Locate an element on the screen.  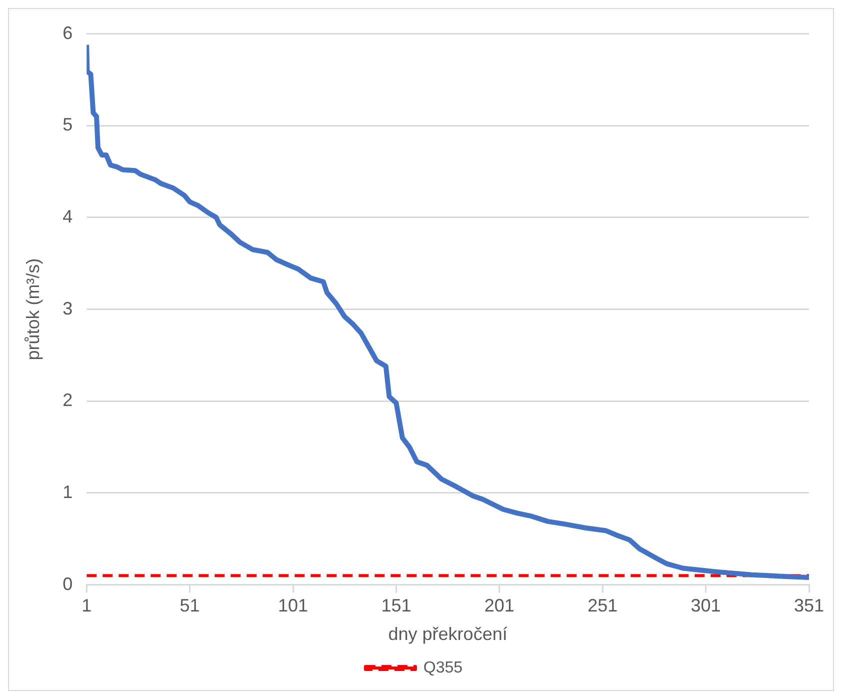
x-axis-title: dny překročení is located at coordinates (448, 634).